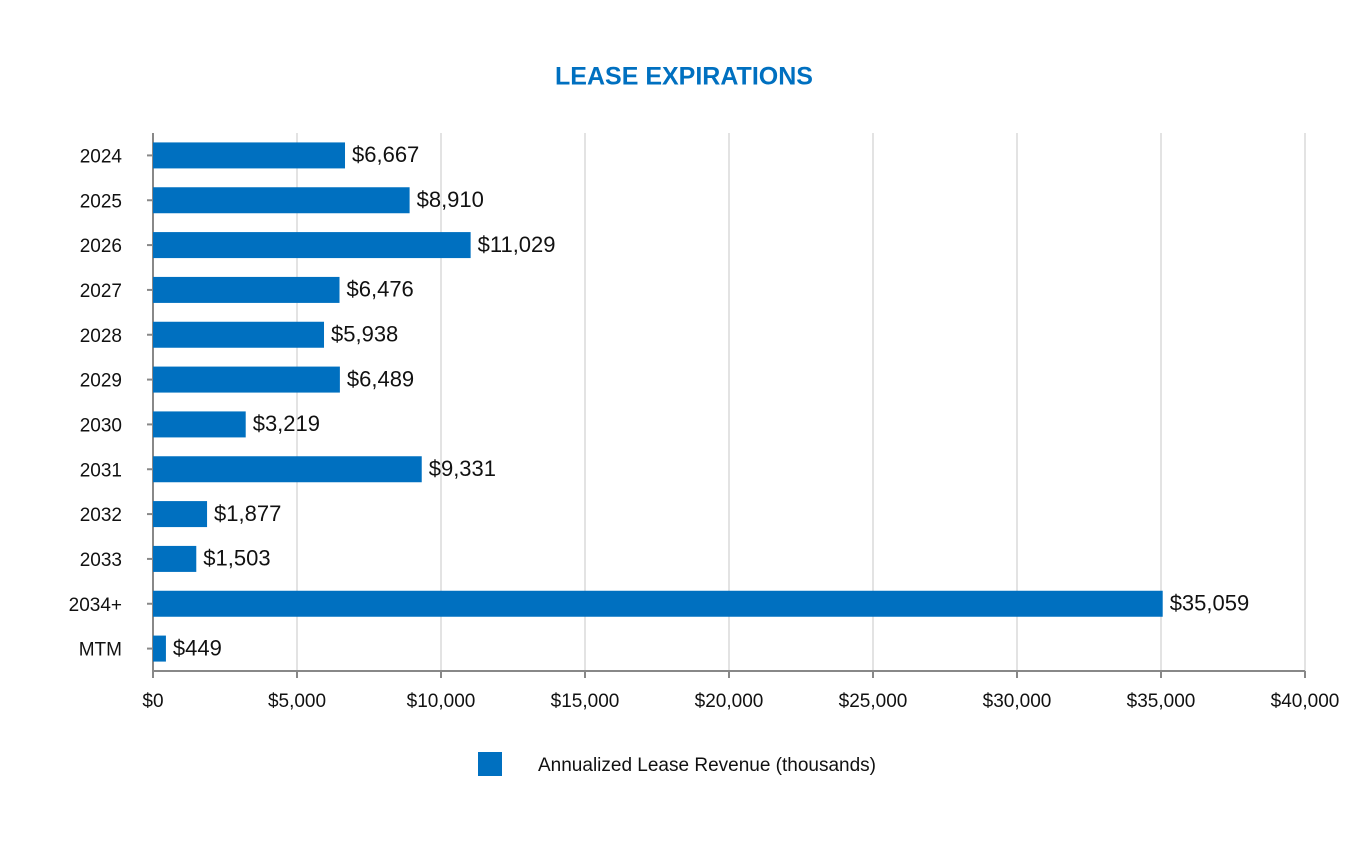  I want to click on value-label: $9,331, so click(462, 468).